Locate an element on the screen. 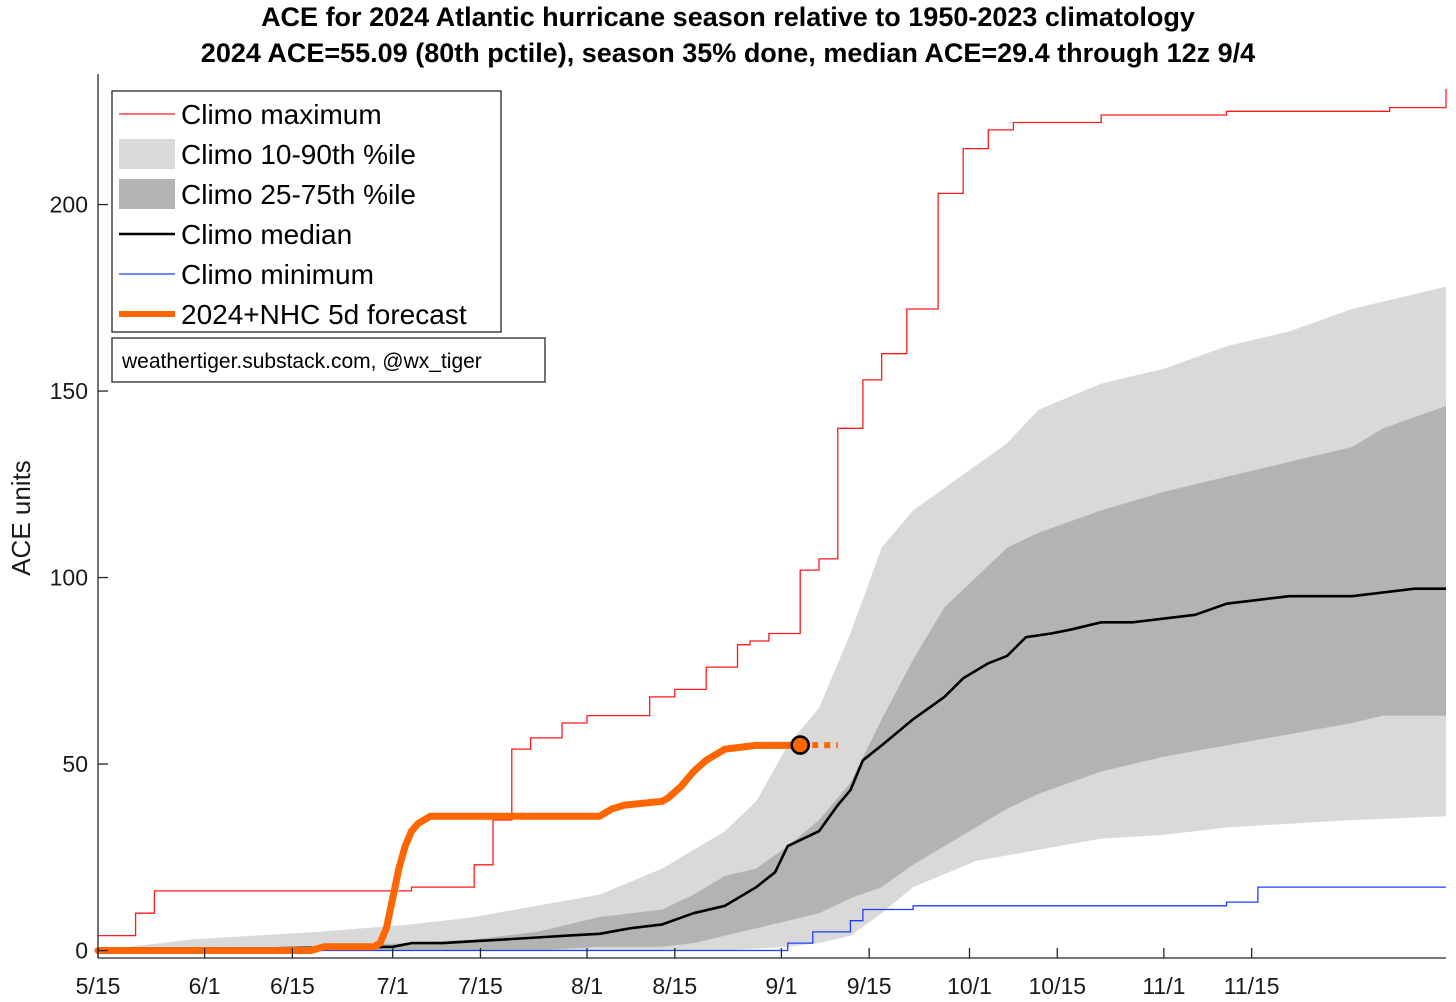 The width and height of the screenshot is (1456, 1002). y-tick-label: 100 is located at coordinates (69, 578).